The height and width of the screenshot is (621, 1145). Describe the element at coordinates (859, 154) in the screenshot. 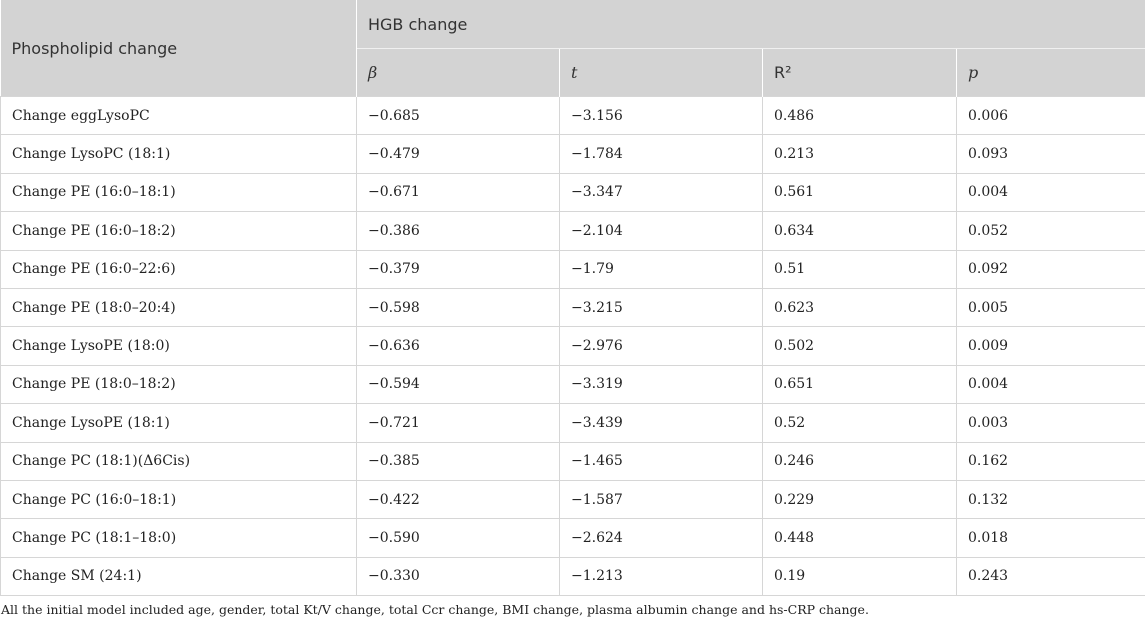

I see `cell-r2: 0.213` at that location.